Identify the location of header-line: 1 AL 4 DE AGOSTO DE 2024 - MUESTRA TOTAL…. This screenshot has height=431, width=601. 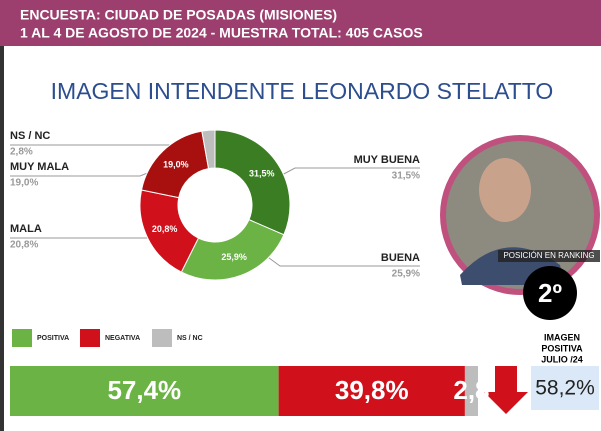
(221, 33).